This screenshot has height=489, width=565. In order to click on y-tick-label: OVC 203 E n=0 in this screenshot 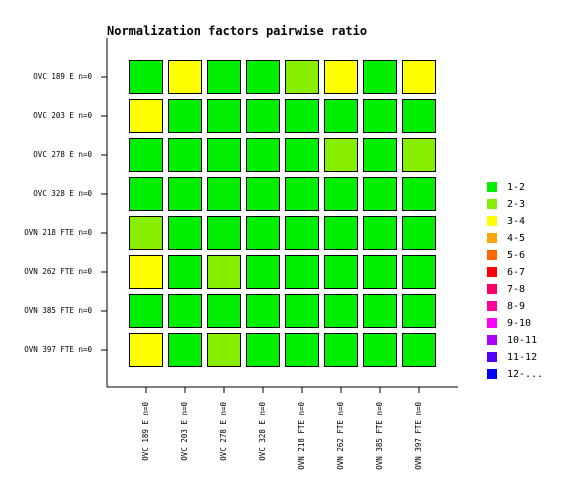, I will do `click(62, 115)`.